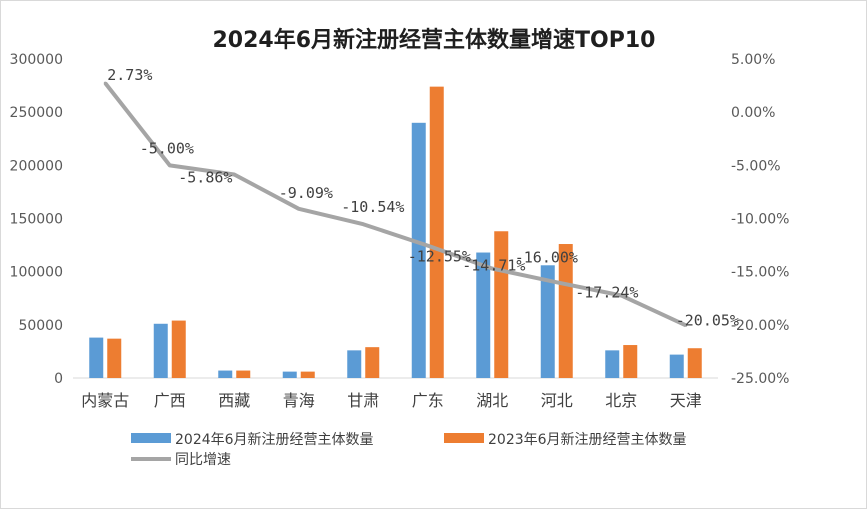  Describe the element at coordinates (760, 273) in the screenshot. I see `y-right-tick-label: -15.00%` at that location.